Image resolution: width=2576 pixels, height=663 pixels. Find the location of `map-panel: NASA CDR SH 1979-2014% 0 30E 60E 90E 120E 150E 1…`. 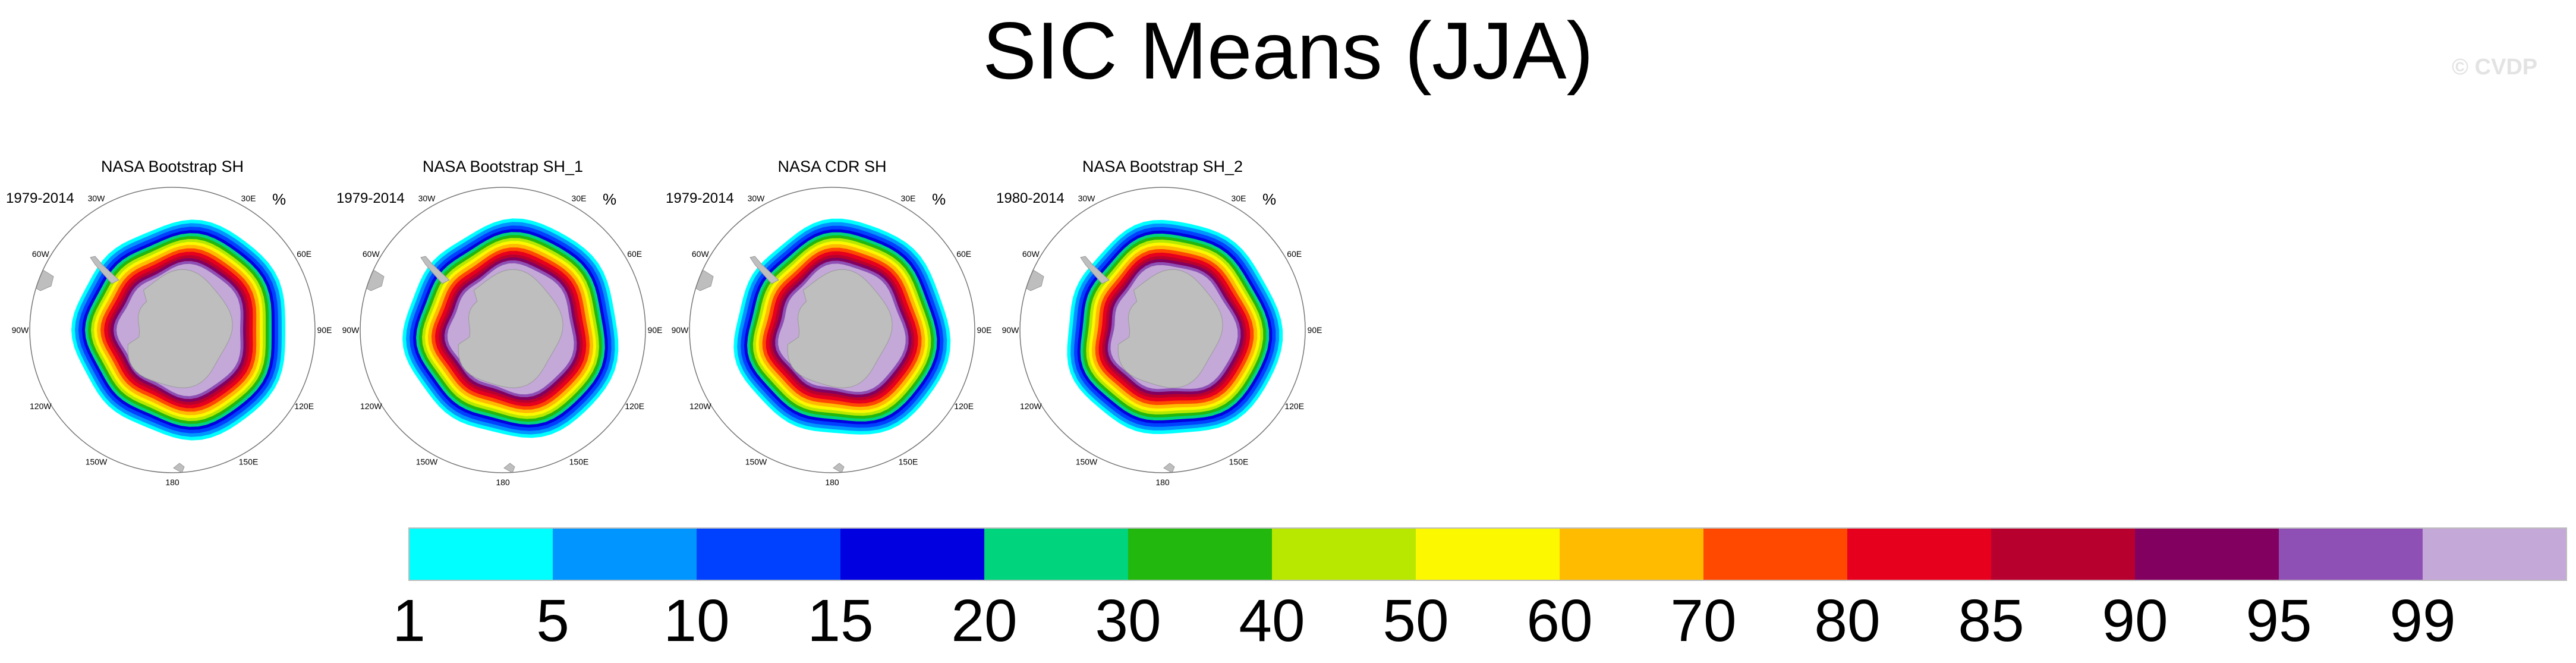

map-panel: NASA CDR SH 1979-2014% 0 30E 60E 90E 120E 150E 1… is located at coordinates (832, 327).